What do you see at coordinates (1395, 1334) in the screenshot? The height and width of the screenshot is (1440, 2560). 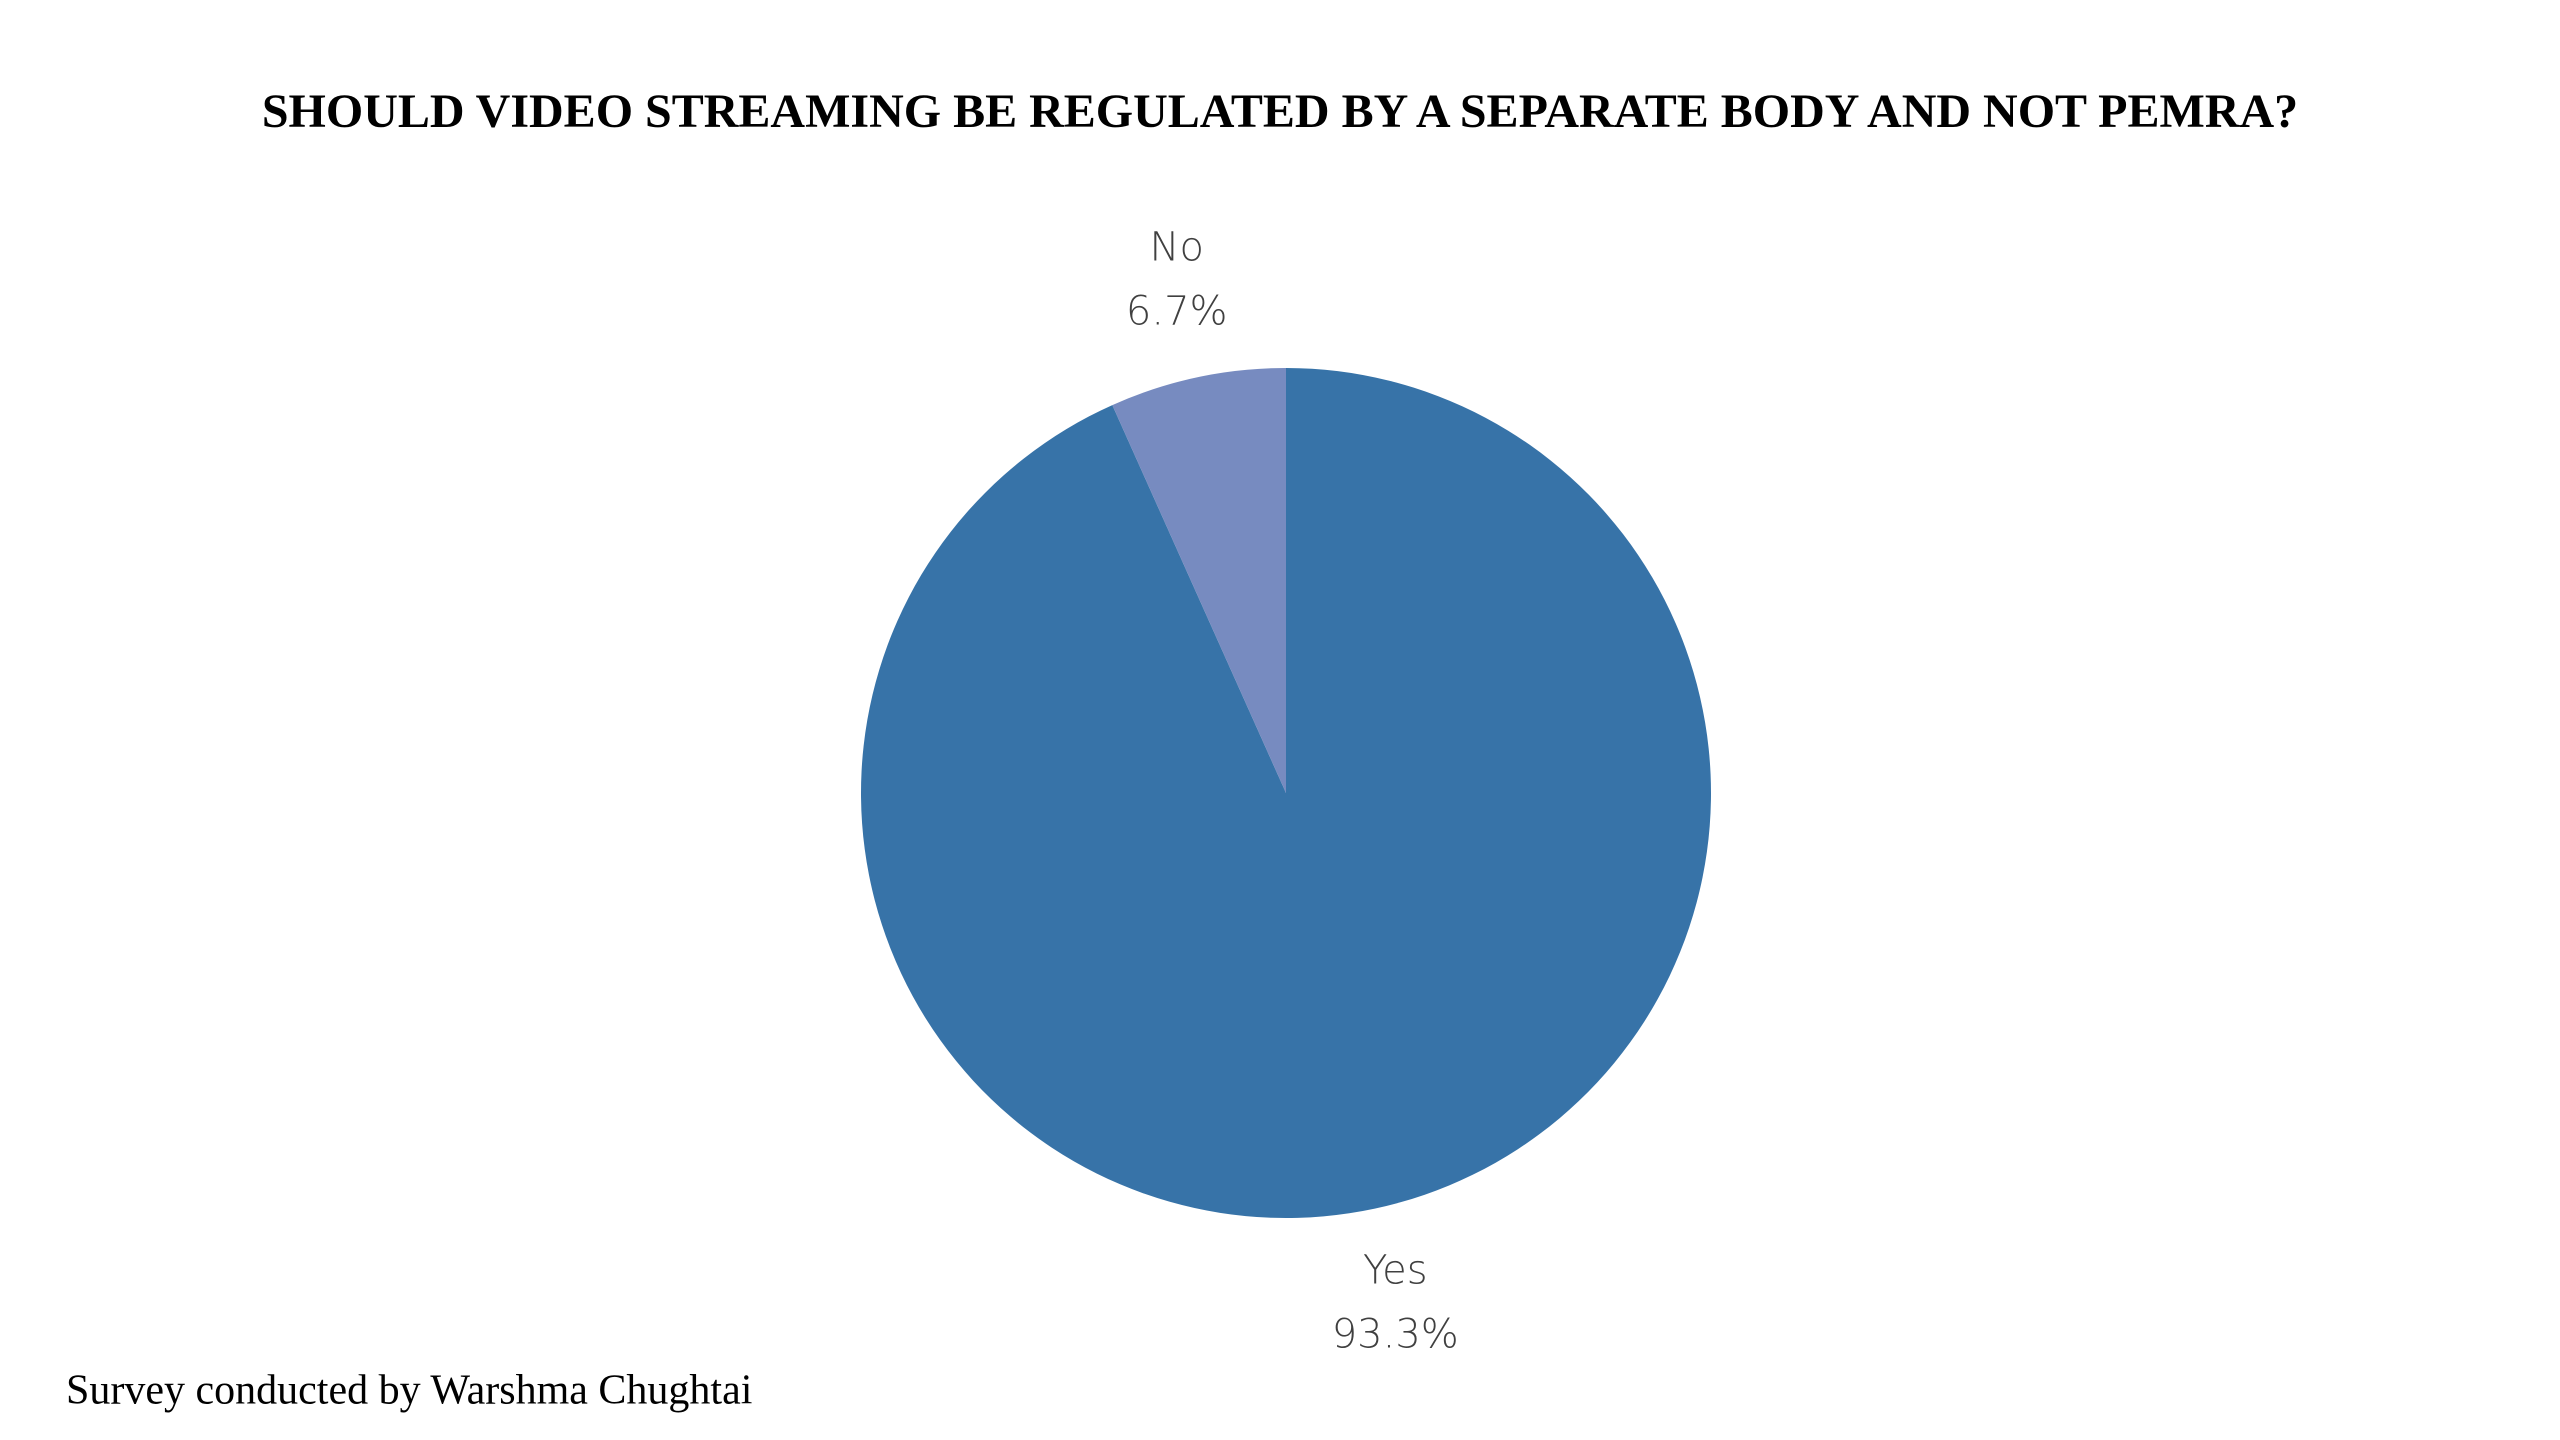 I see `slice-value-label: 93.3%` at bounding box center [1395, 1334].